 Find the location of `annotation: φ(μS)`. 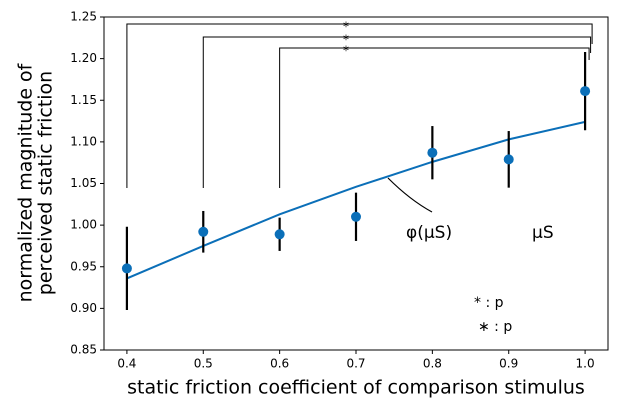

annotation: φ(μS) is located at coordinates (429, 233).